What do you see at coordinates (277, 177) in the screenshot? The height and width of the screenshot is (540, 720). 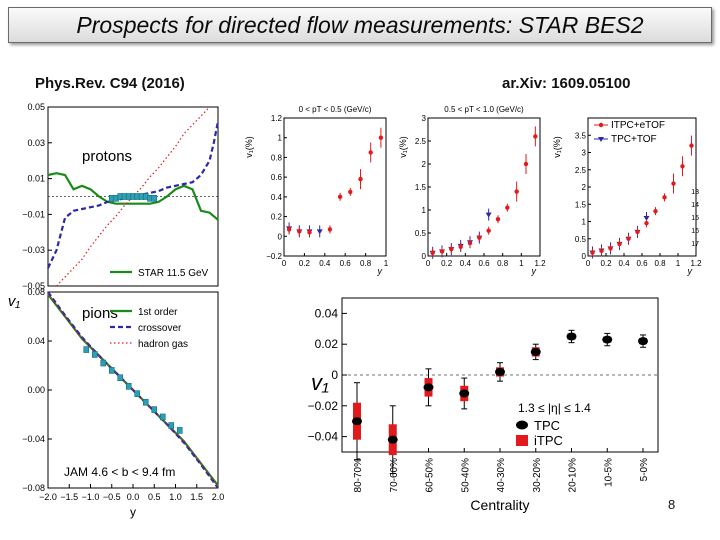 I see `y-tick-label: 0.6` at bounding box center [277, 177].